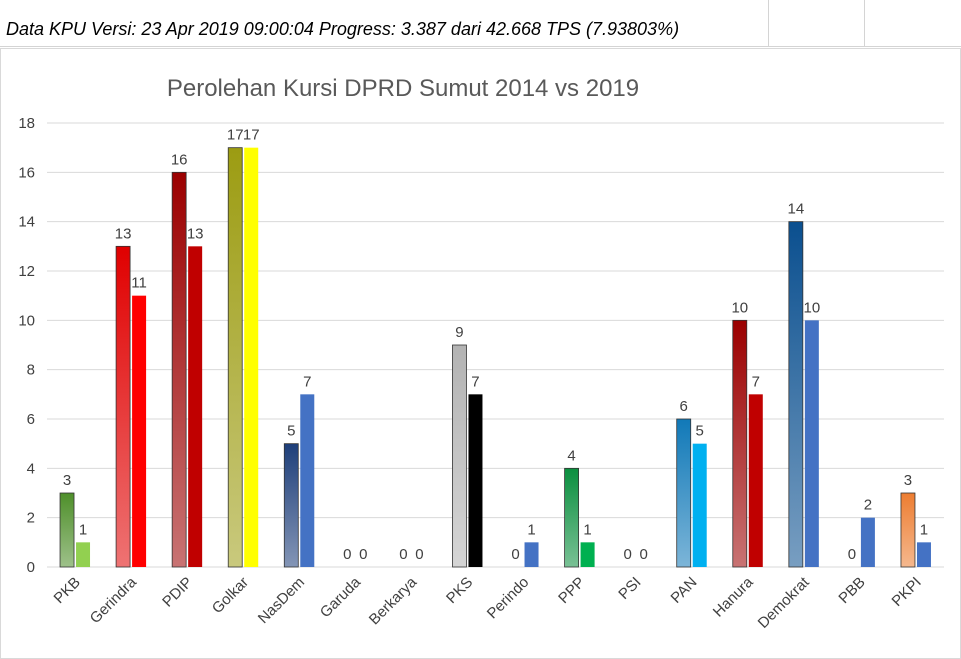  Describe the element at coordinates (31, 370) in the screenshot. I see `y-tick-label: 8` at that location.